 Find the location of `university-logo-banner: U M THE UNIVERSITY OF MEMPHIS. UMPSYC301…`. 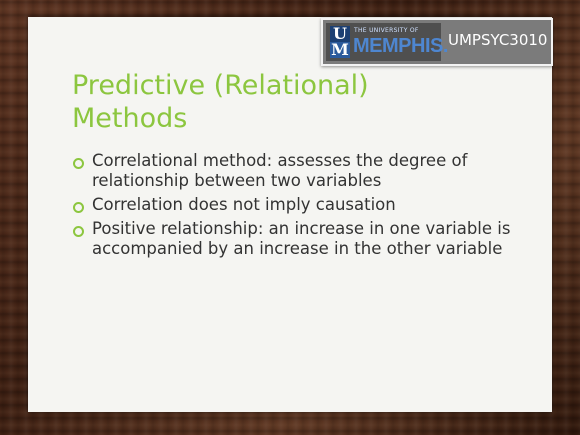

university-logo-banner: U M THE UNIVERSITY OF MEMPHIS. UMPSYC301… is located at coordinates (437, 42).